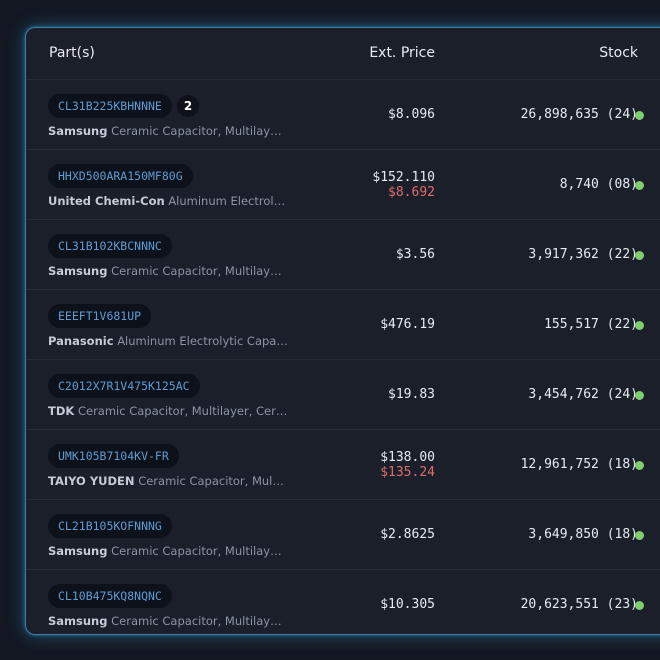  Describe the element at coordinates (583, 394) in the screenshot. I see `stock-quantity: 3,454,762 (24)` at that location.